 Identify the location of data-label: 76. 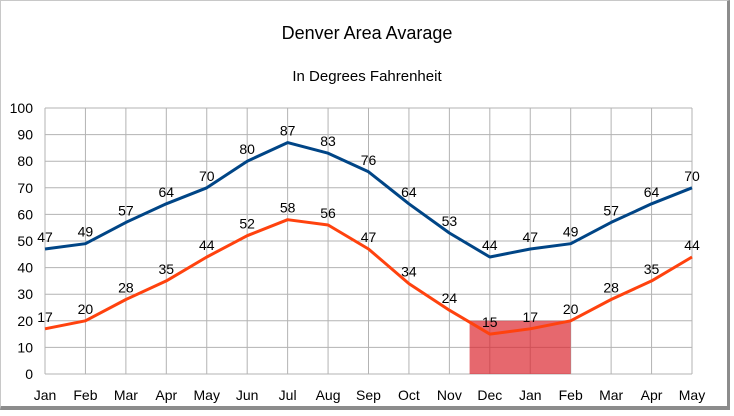
(369, 160).